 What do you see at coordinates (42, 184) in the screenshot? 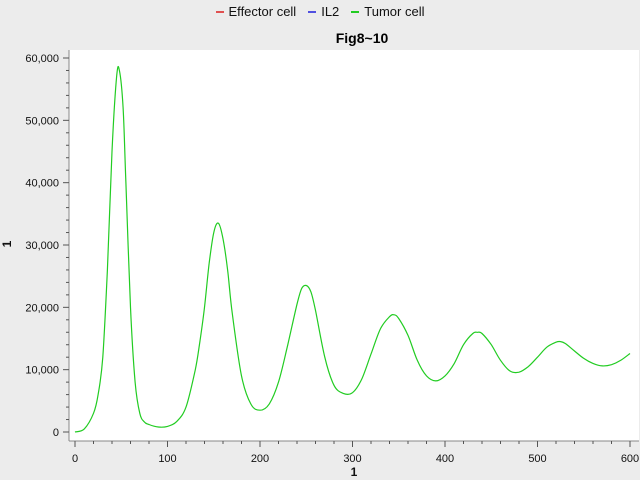
I see `y-tick-label: 40,000` at bounding box center [42, 184].